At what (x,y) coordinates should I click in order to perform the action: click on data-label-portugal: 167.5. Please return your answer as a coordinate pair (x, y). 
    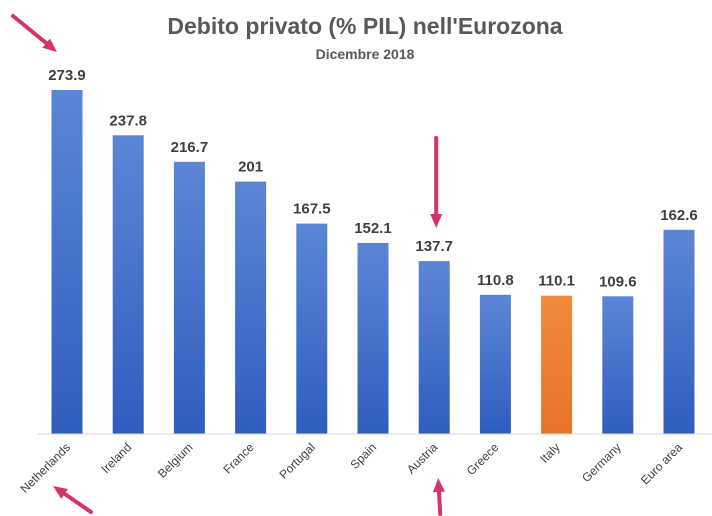
    Looking at the image, I should click on (312, 209).